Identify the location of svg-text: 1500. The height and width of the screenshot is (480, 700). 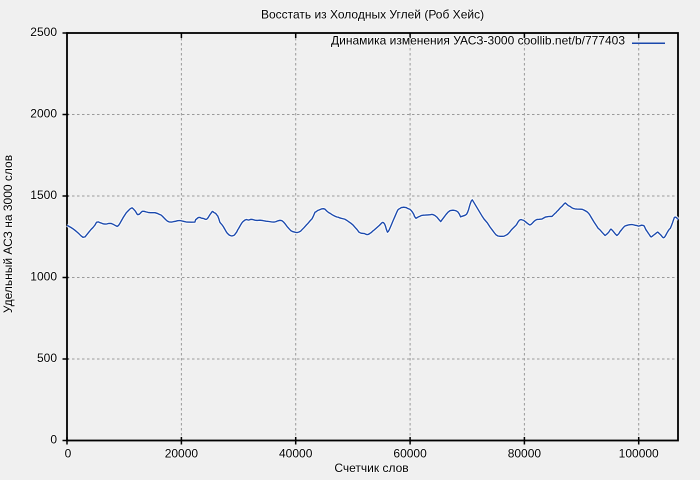
(43, 195).